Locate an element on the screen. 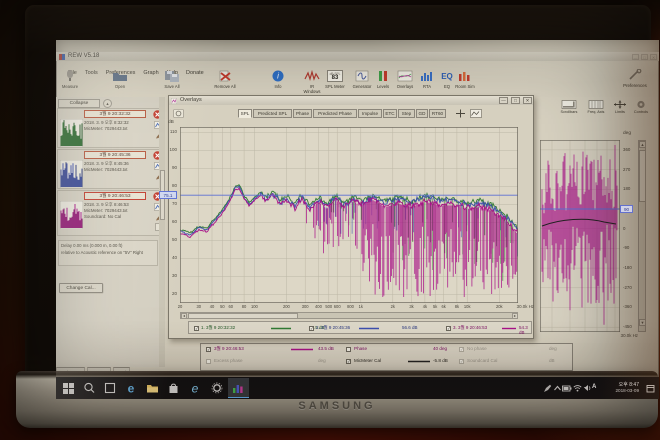 The width and height of the screenshot is (660, 440). collapse-toggle-icon: ▴ is located at coordinates (107, 103).